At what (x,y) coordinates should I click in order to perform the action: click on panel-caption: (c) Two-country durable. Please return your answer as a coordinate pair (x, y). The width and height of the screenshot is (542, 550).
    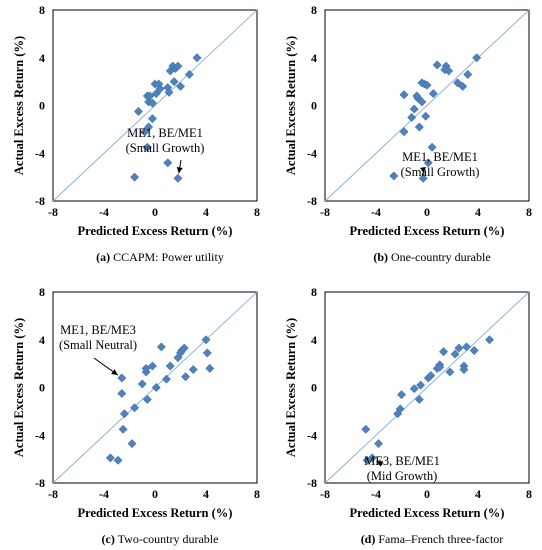
    Looking at the image, I should click on (160, 539).